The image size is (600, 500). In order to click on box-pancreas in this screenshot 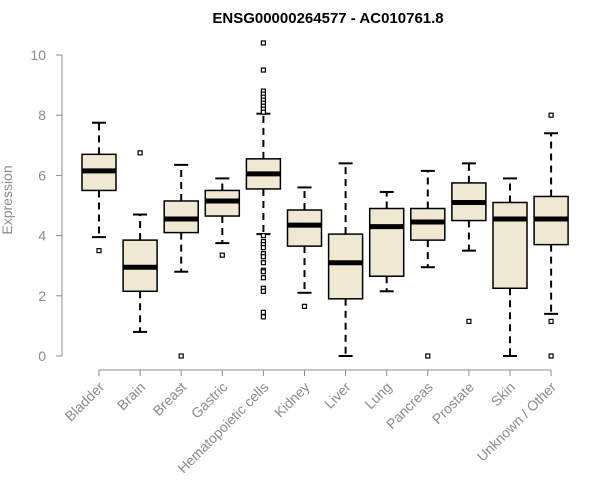, I will do `click(428, 264)`.